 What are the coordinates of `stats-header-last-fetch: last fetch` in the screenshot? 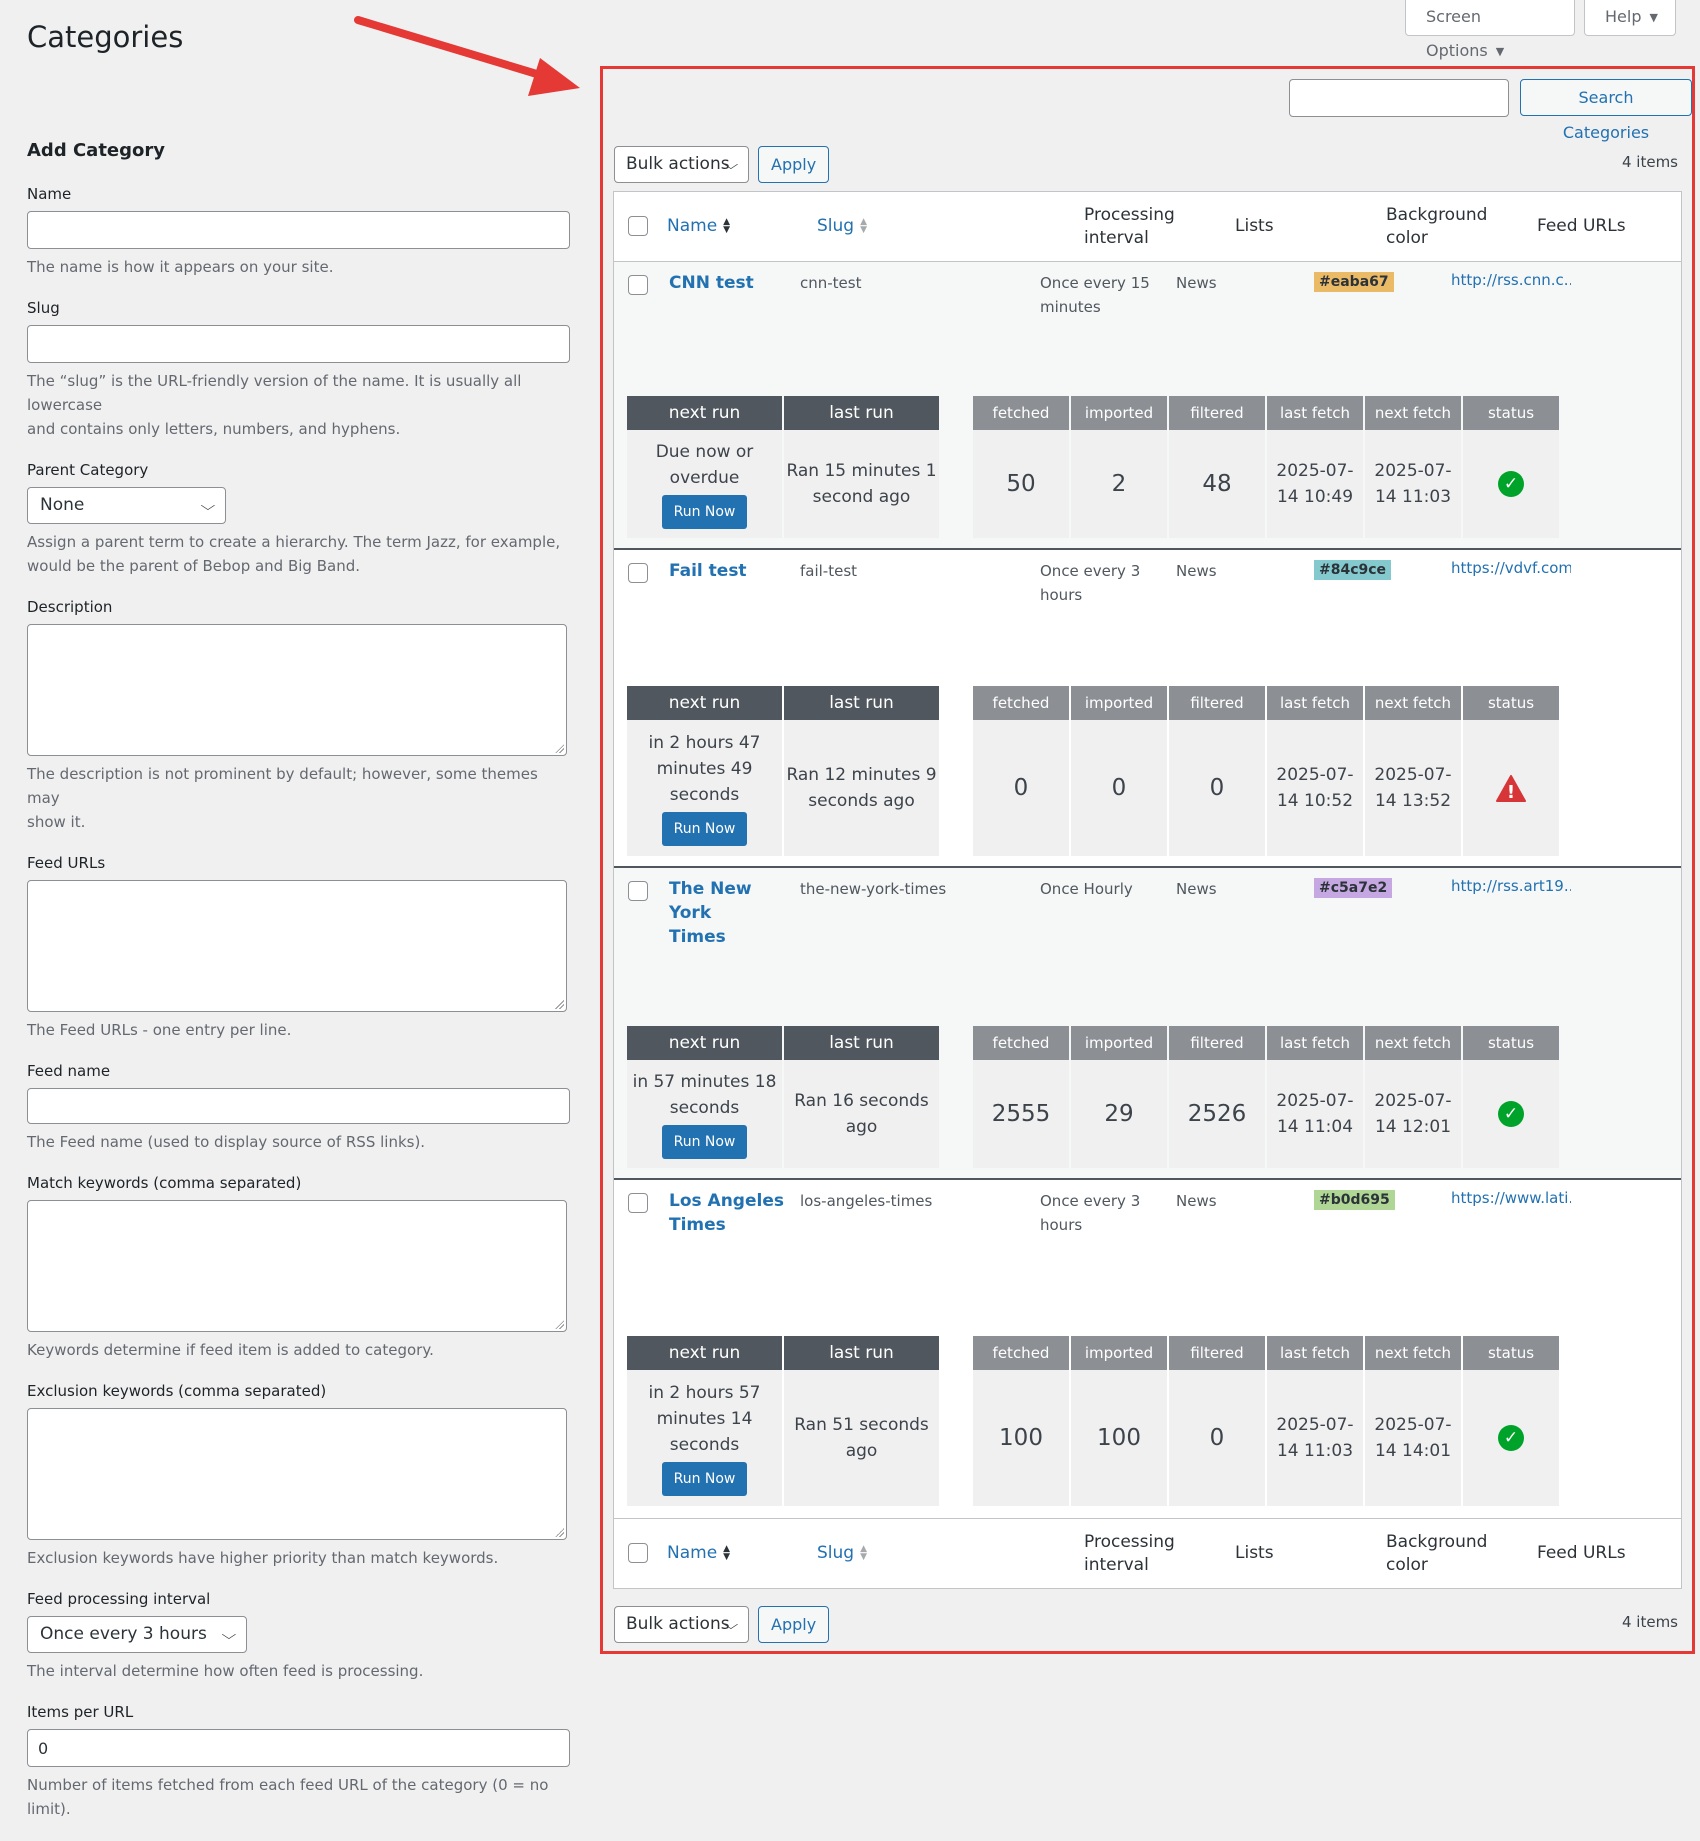 It's located at (1315, 1353).